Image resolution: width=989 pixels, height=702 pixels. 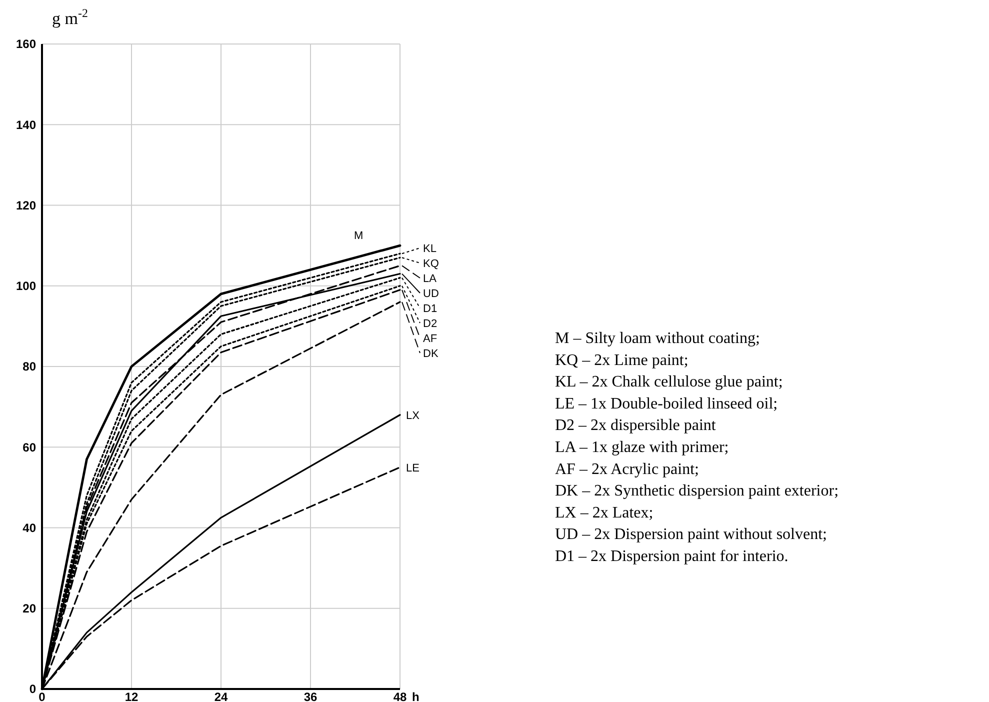 I want to click on y-tick-label: 120, so click(x=26, y=205).